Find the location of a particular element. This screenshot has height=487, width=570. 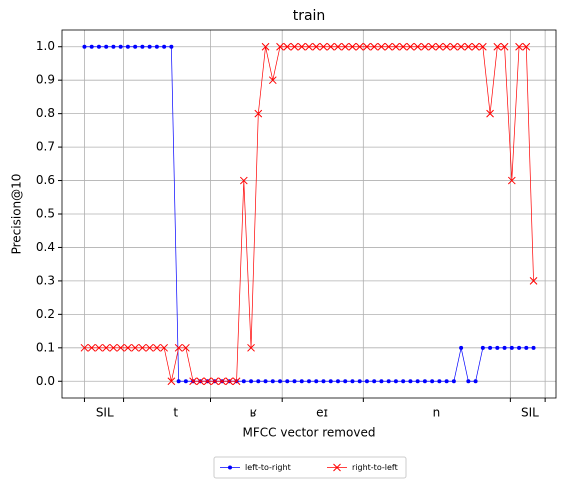

x-tick-label: SIL is located at coordinates (530, 413).